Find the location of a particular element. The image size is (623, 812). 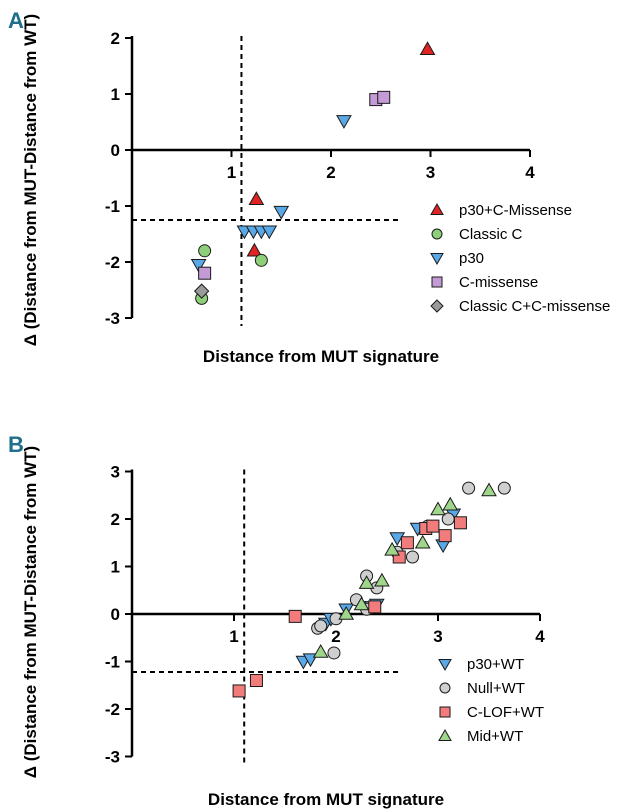

panel-a-legend-label: C-missense is located at coordinates (498, 282).